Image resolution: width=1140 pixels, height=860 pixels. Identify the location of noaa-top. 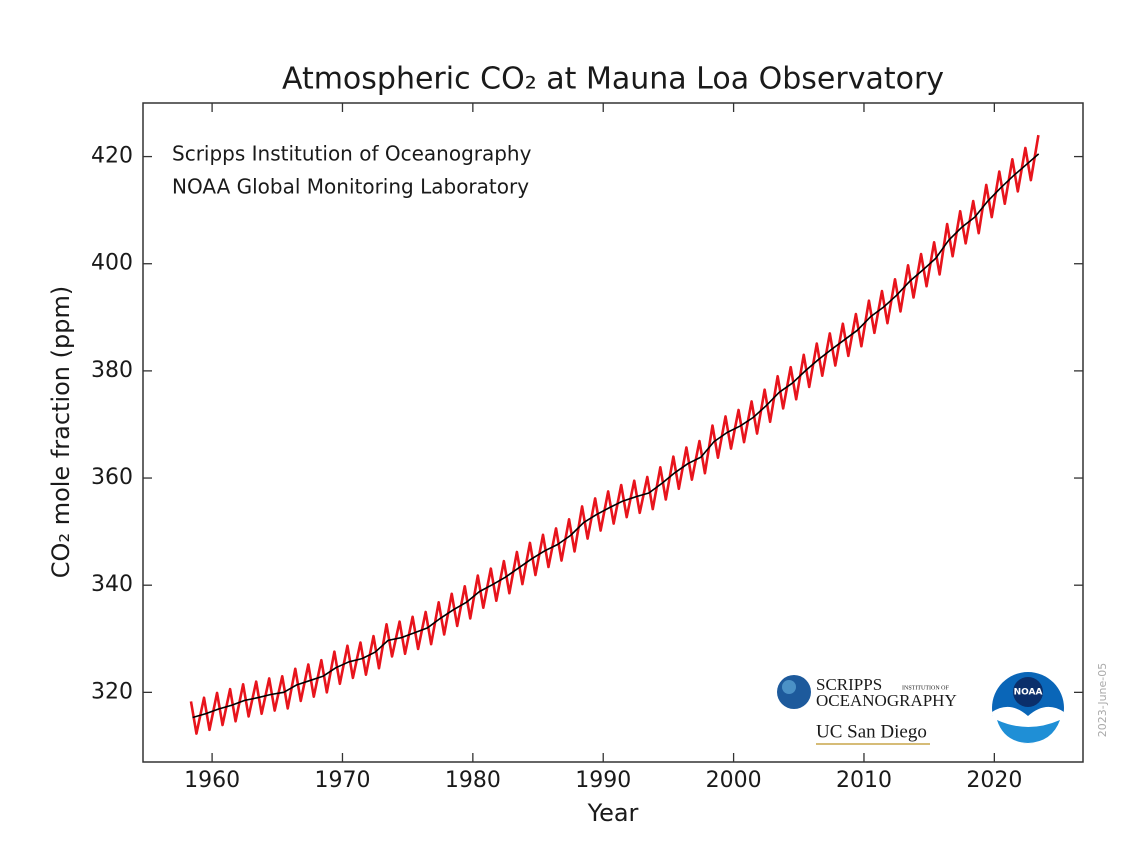
(1028, 692).